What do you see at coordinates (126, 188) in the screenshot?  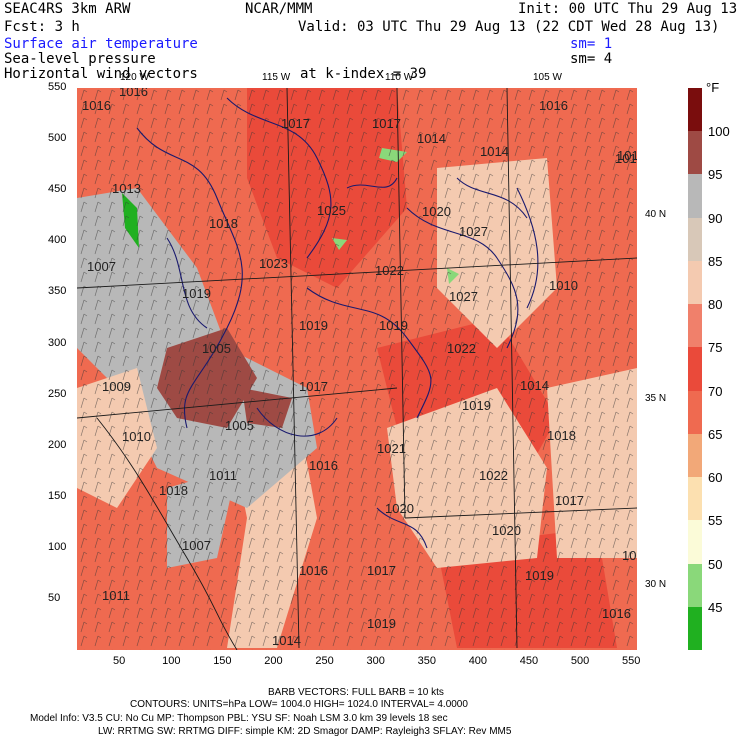 I see `pressure-label: 1013` at bounding box center [126, 188].